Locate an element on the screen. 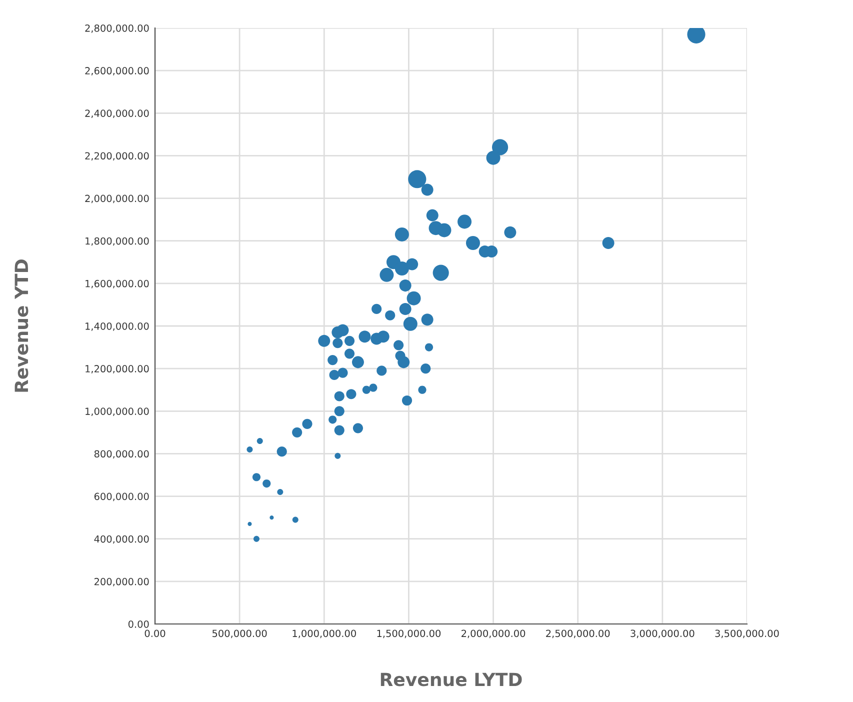 The height and width of the screenshot is (702, 853). y-tick-label: 0.00 is located at coordinates (138, 624).